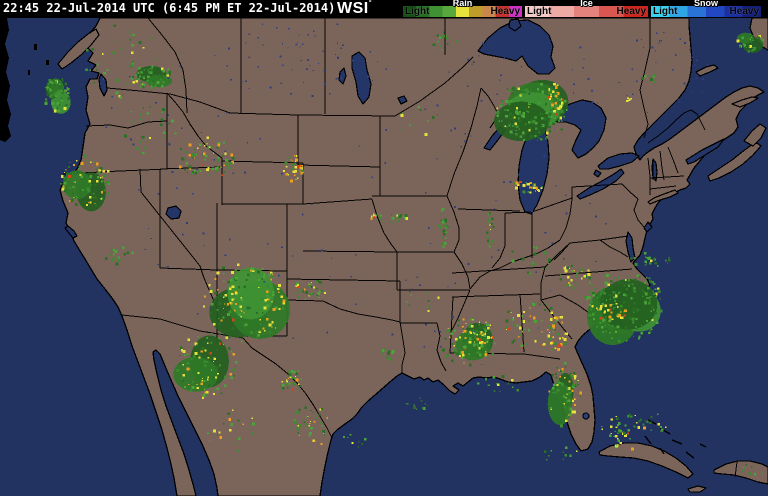 The image size is (768, 496). What do you see at coordinates (646, 460) in the screenshot?
I see `cuba` at bounding box center [646, 460].